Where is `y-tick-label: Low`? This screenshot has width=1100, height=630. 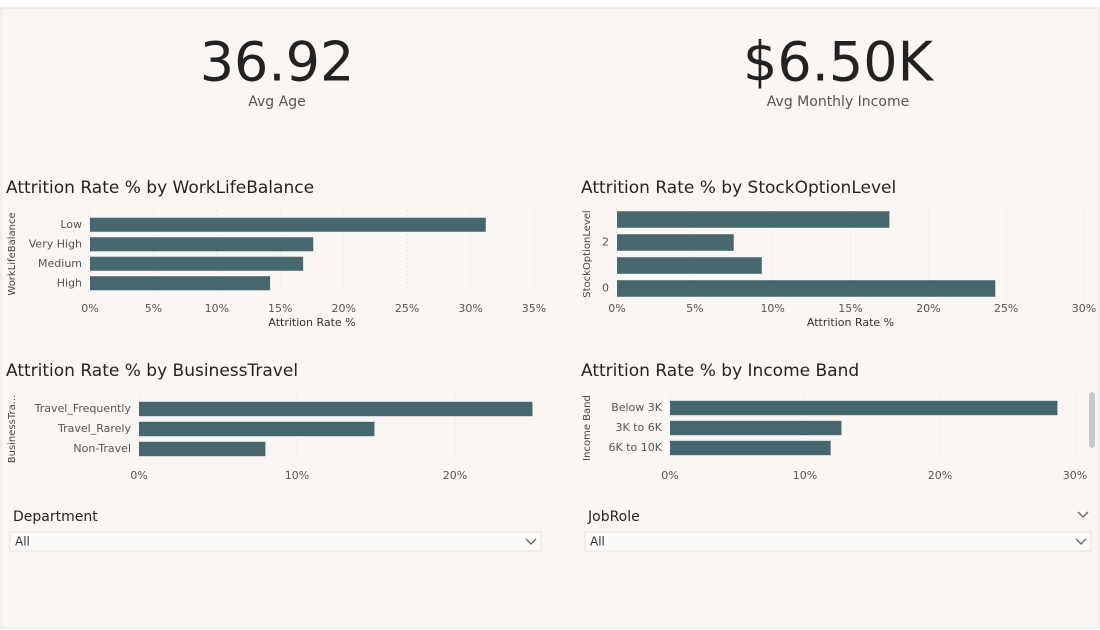
y-tick-label: Low is located at coordinates (71, 224).